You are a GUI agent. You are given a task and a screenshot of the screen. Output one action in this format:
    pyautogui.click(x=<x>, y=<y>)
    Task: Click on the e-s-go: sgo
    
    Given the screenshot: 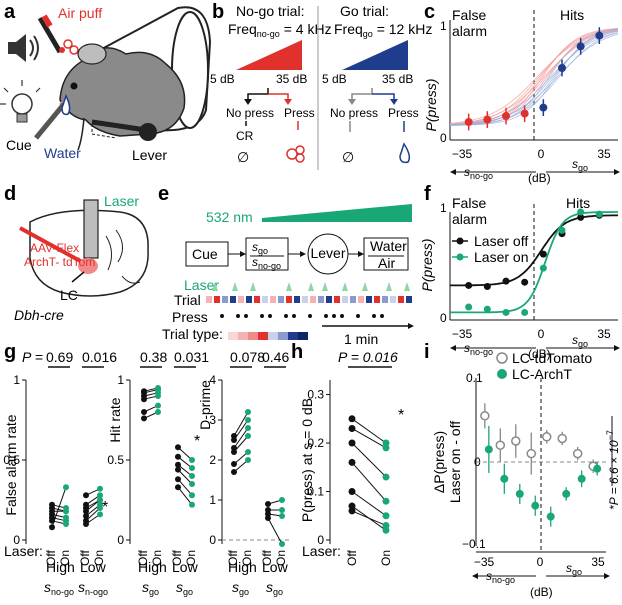 What is the action you would take?
    pyautogui.click(x=260, y=248)
    